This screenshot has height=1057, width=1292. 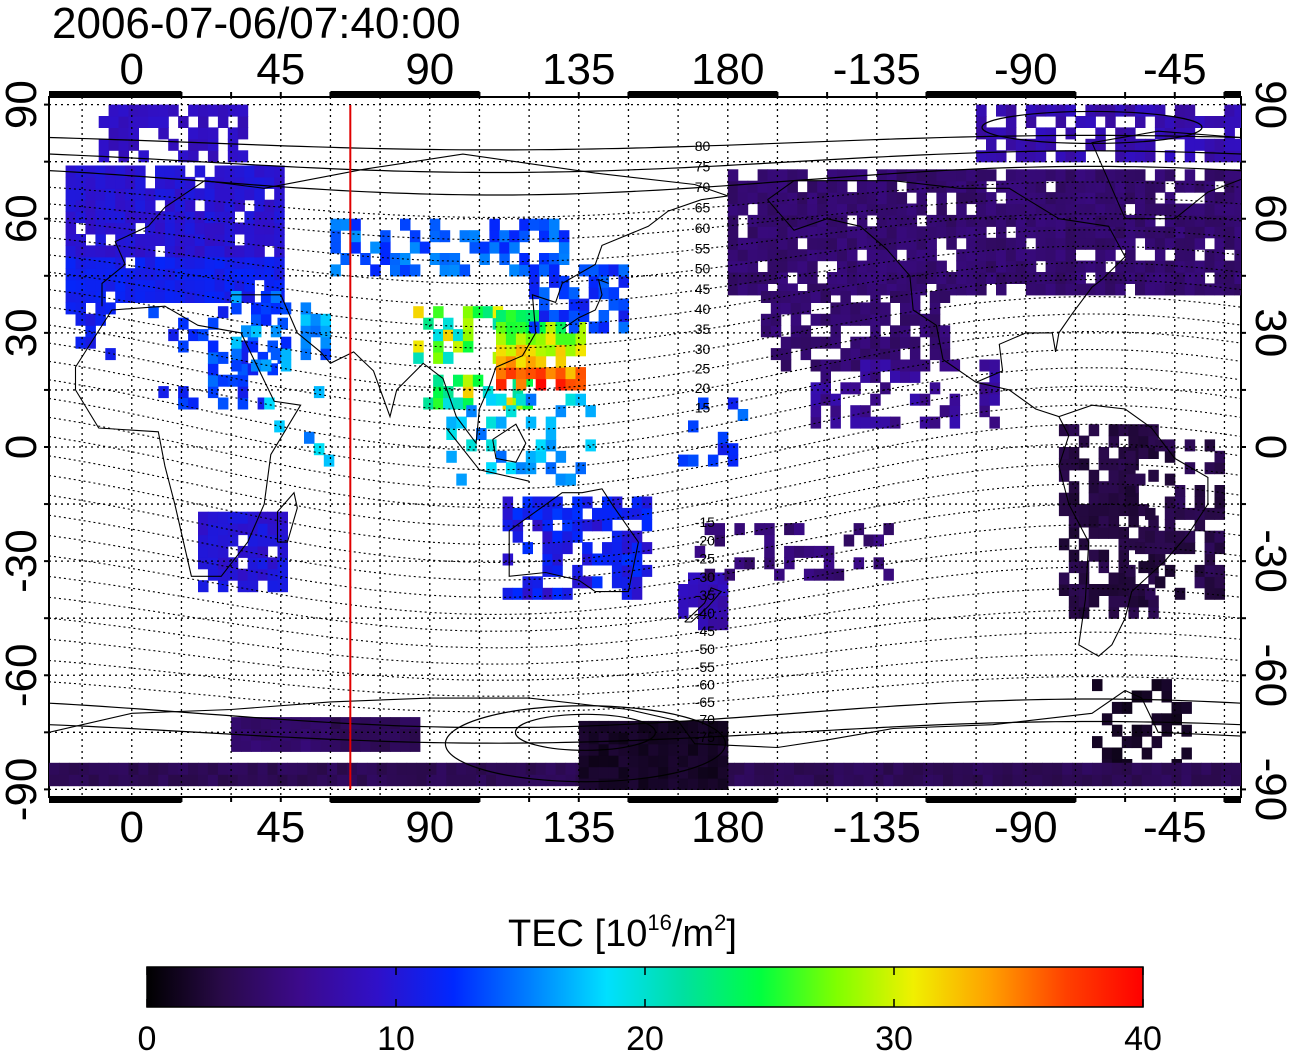 What do you see at coordinates (1269, 447) in the screenshot?
I see `right-lat-label: 0` at bounding box center [1269, 447].